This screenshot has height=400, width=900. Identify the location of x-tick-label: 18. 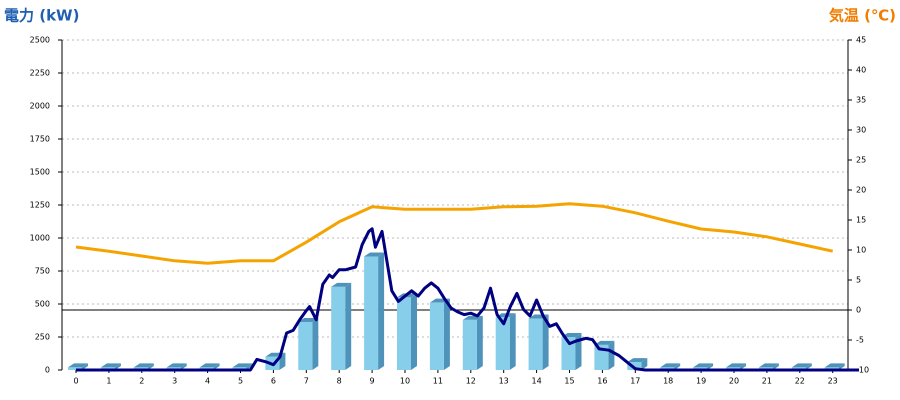
(668, 381).